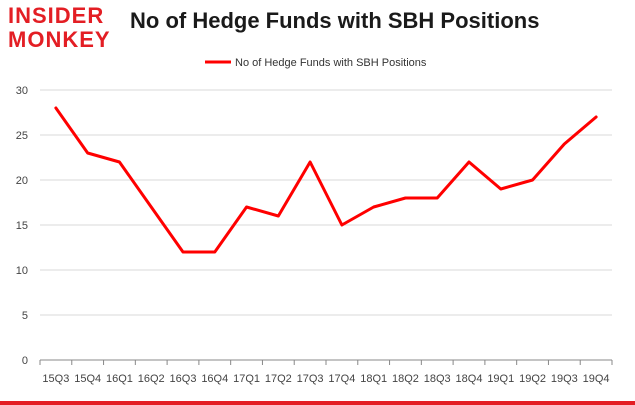 The width and height of the screenshot is (635, 405). What do you see at coordinates (317, 403) in the screenshot?
I see `bottom-accent-bar` at bounding box center [317, 403].